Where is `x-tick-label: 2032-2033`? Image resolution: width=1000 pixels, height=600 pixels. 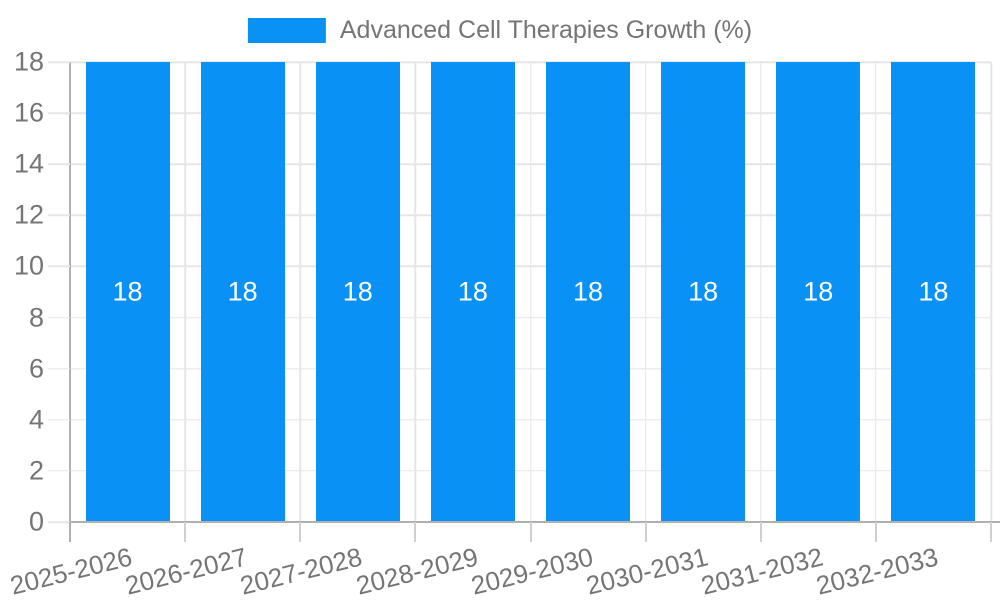 x-tick-label: 2032-2033 is located at coordinates (877, 570).